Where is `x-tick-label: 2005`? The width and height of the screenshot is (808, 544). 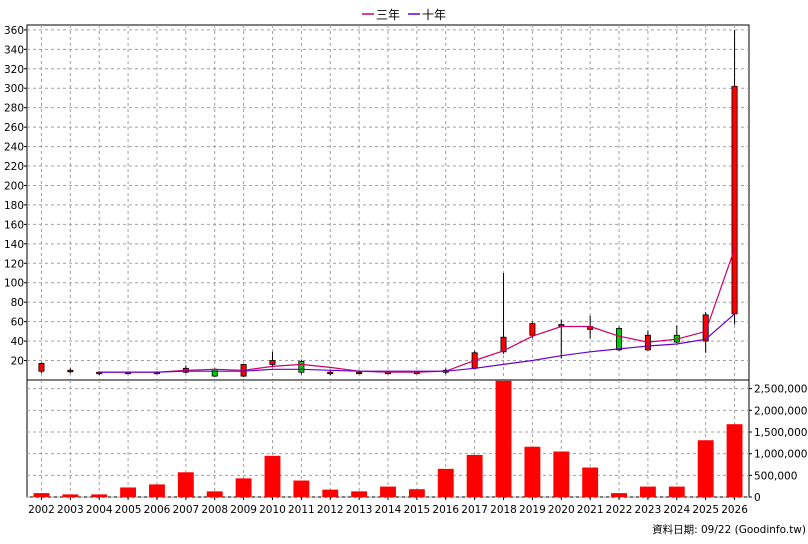
x-tick-label: 2005 is located at coordinates (128, 510).